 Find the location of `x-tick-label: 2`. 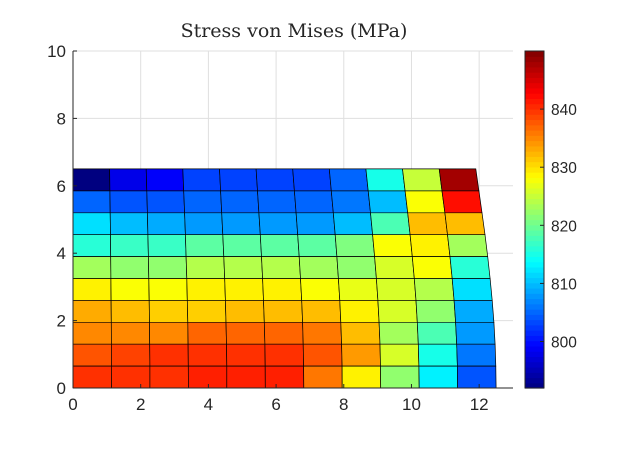

x-tick-label: 2 is located at coordinates (140, 404).